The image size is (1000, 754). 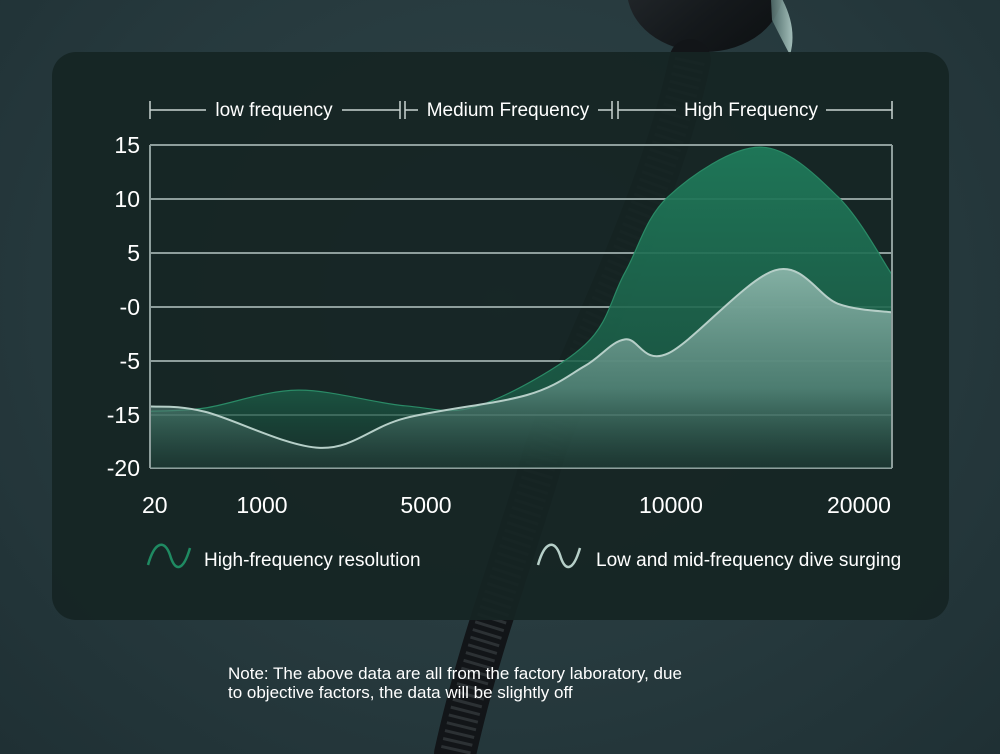 What do you see at coordinates (123, 468) in the screenshot?
I see `y-tick-label: -20` at bounding box center [123, 468].